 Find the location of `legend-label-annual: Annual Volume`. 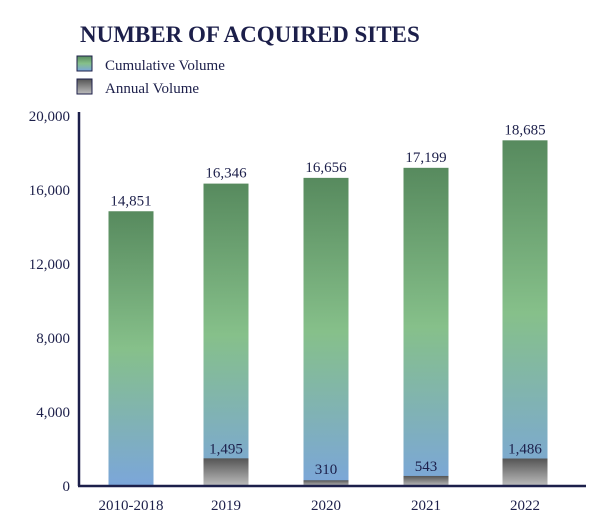

legend-label-annual: Annual Volume is located at coordinates (152, 89).